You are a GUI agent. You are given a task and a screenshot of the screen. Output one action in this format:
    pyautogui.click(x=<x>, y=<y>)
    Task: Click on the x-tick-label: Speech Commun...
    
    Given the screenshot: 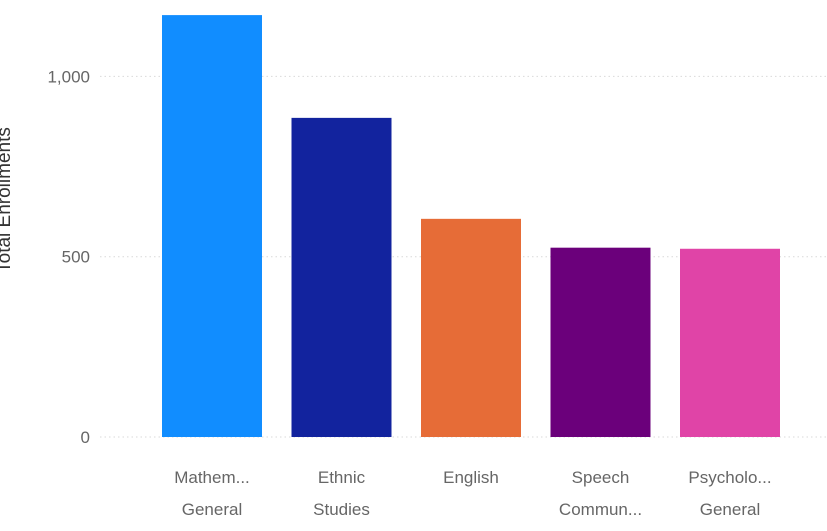 What is the action you would take?
    pyautogui.click(x=600, y=493)
    